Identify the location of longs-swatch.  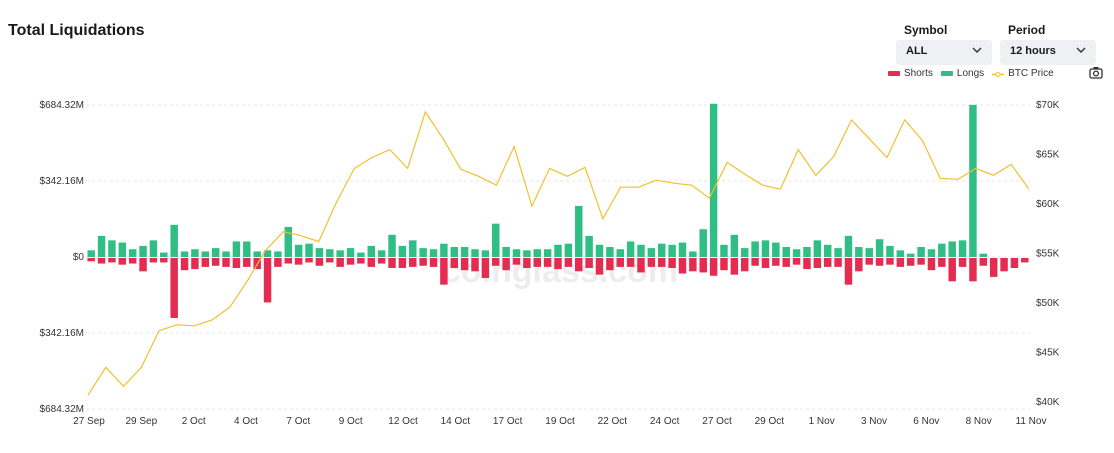
(946, 73).